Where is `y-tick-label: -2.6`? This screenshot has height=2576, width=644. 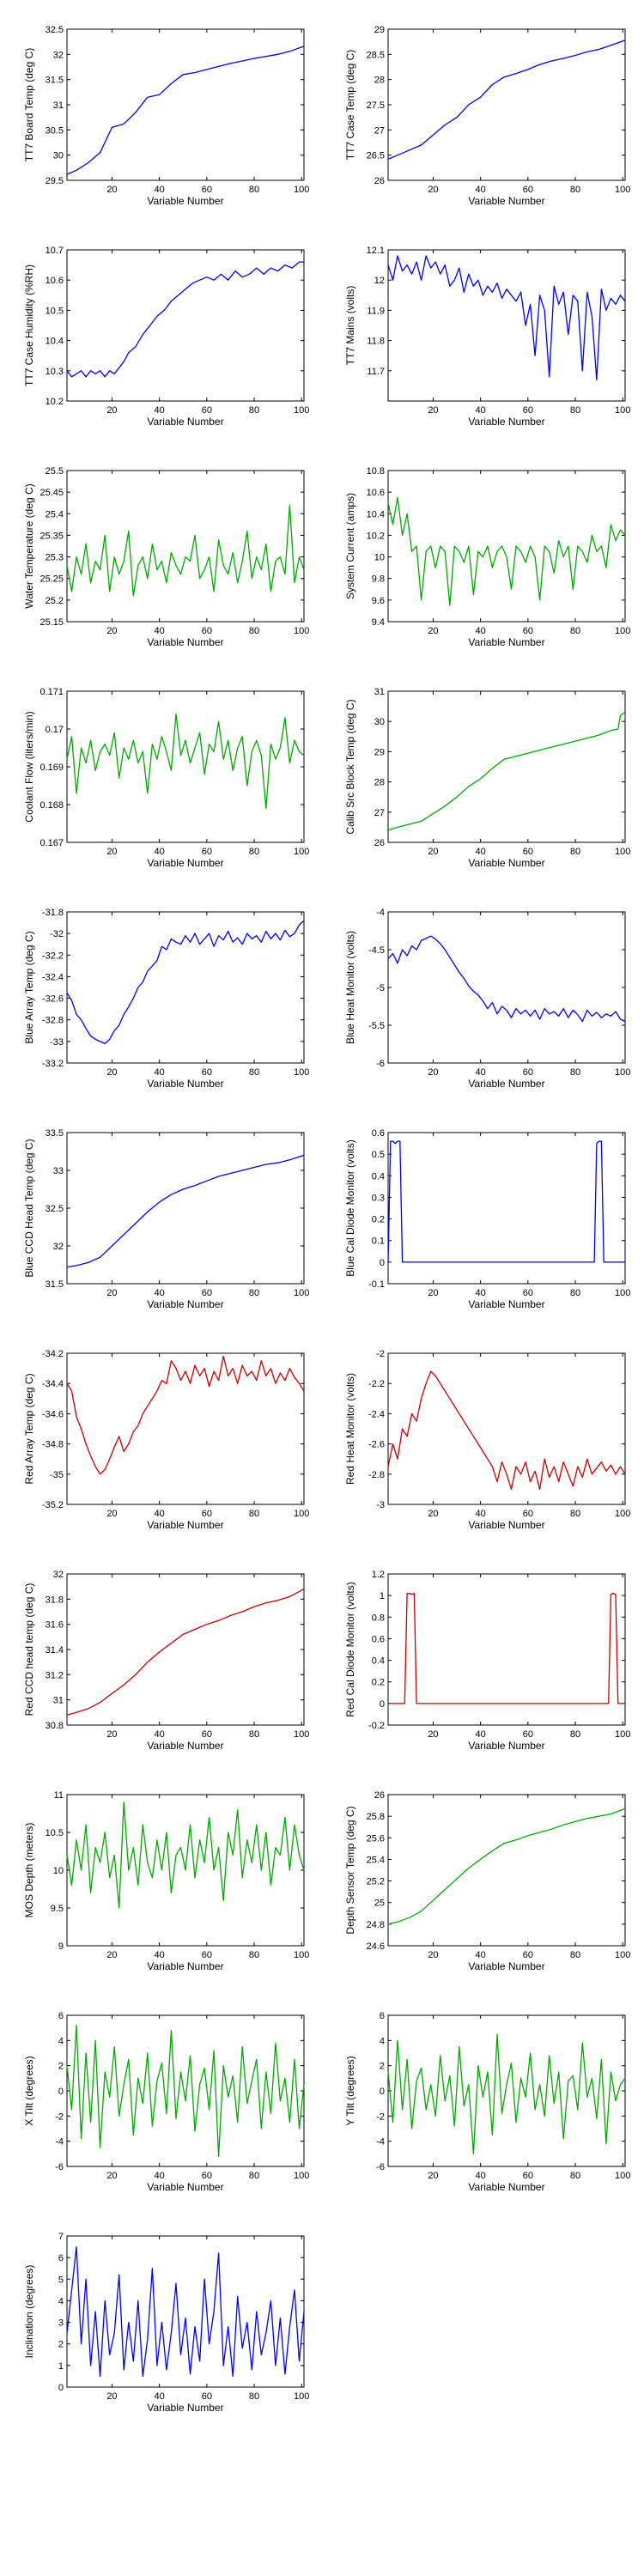 y-tick-label: -2.6 is located at coordinates (377, 1445).